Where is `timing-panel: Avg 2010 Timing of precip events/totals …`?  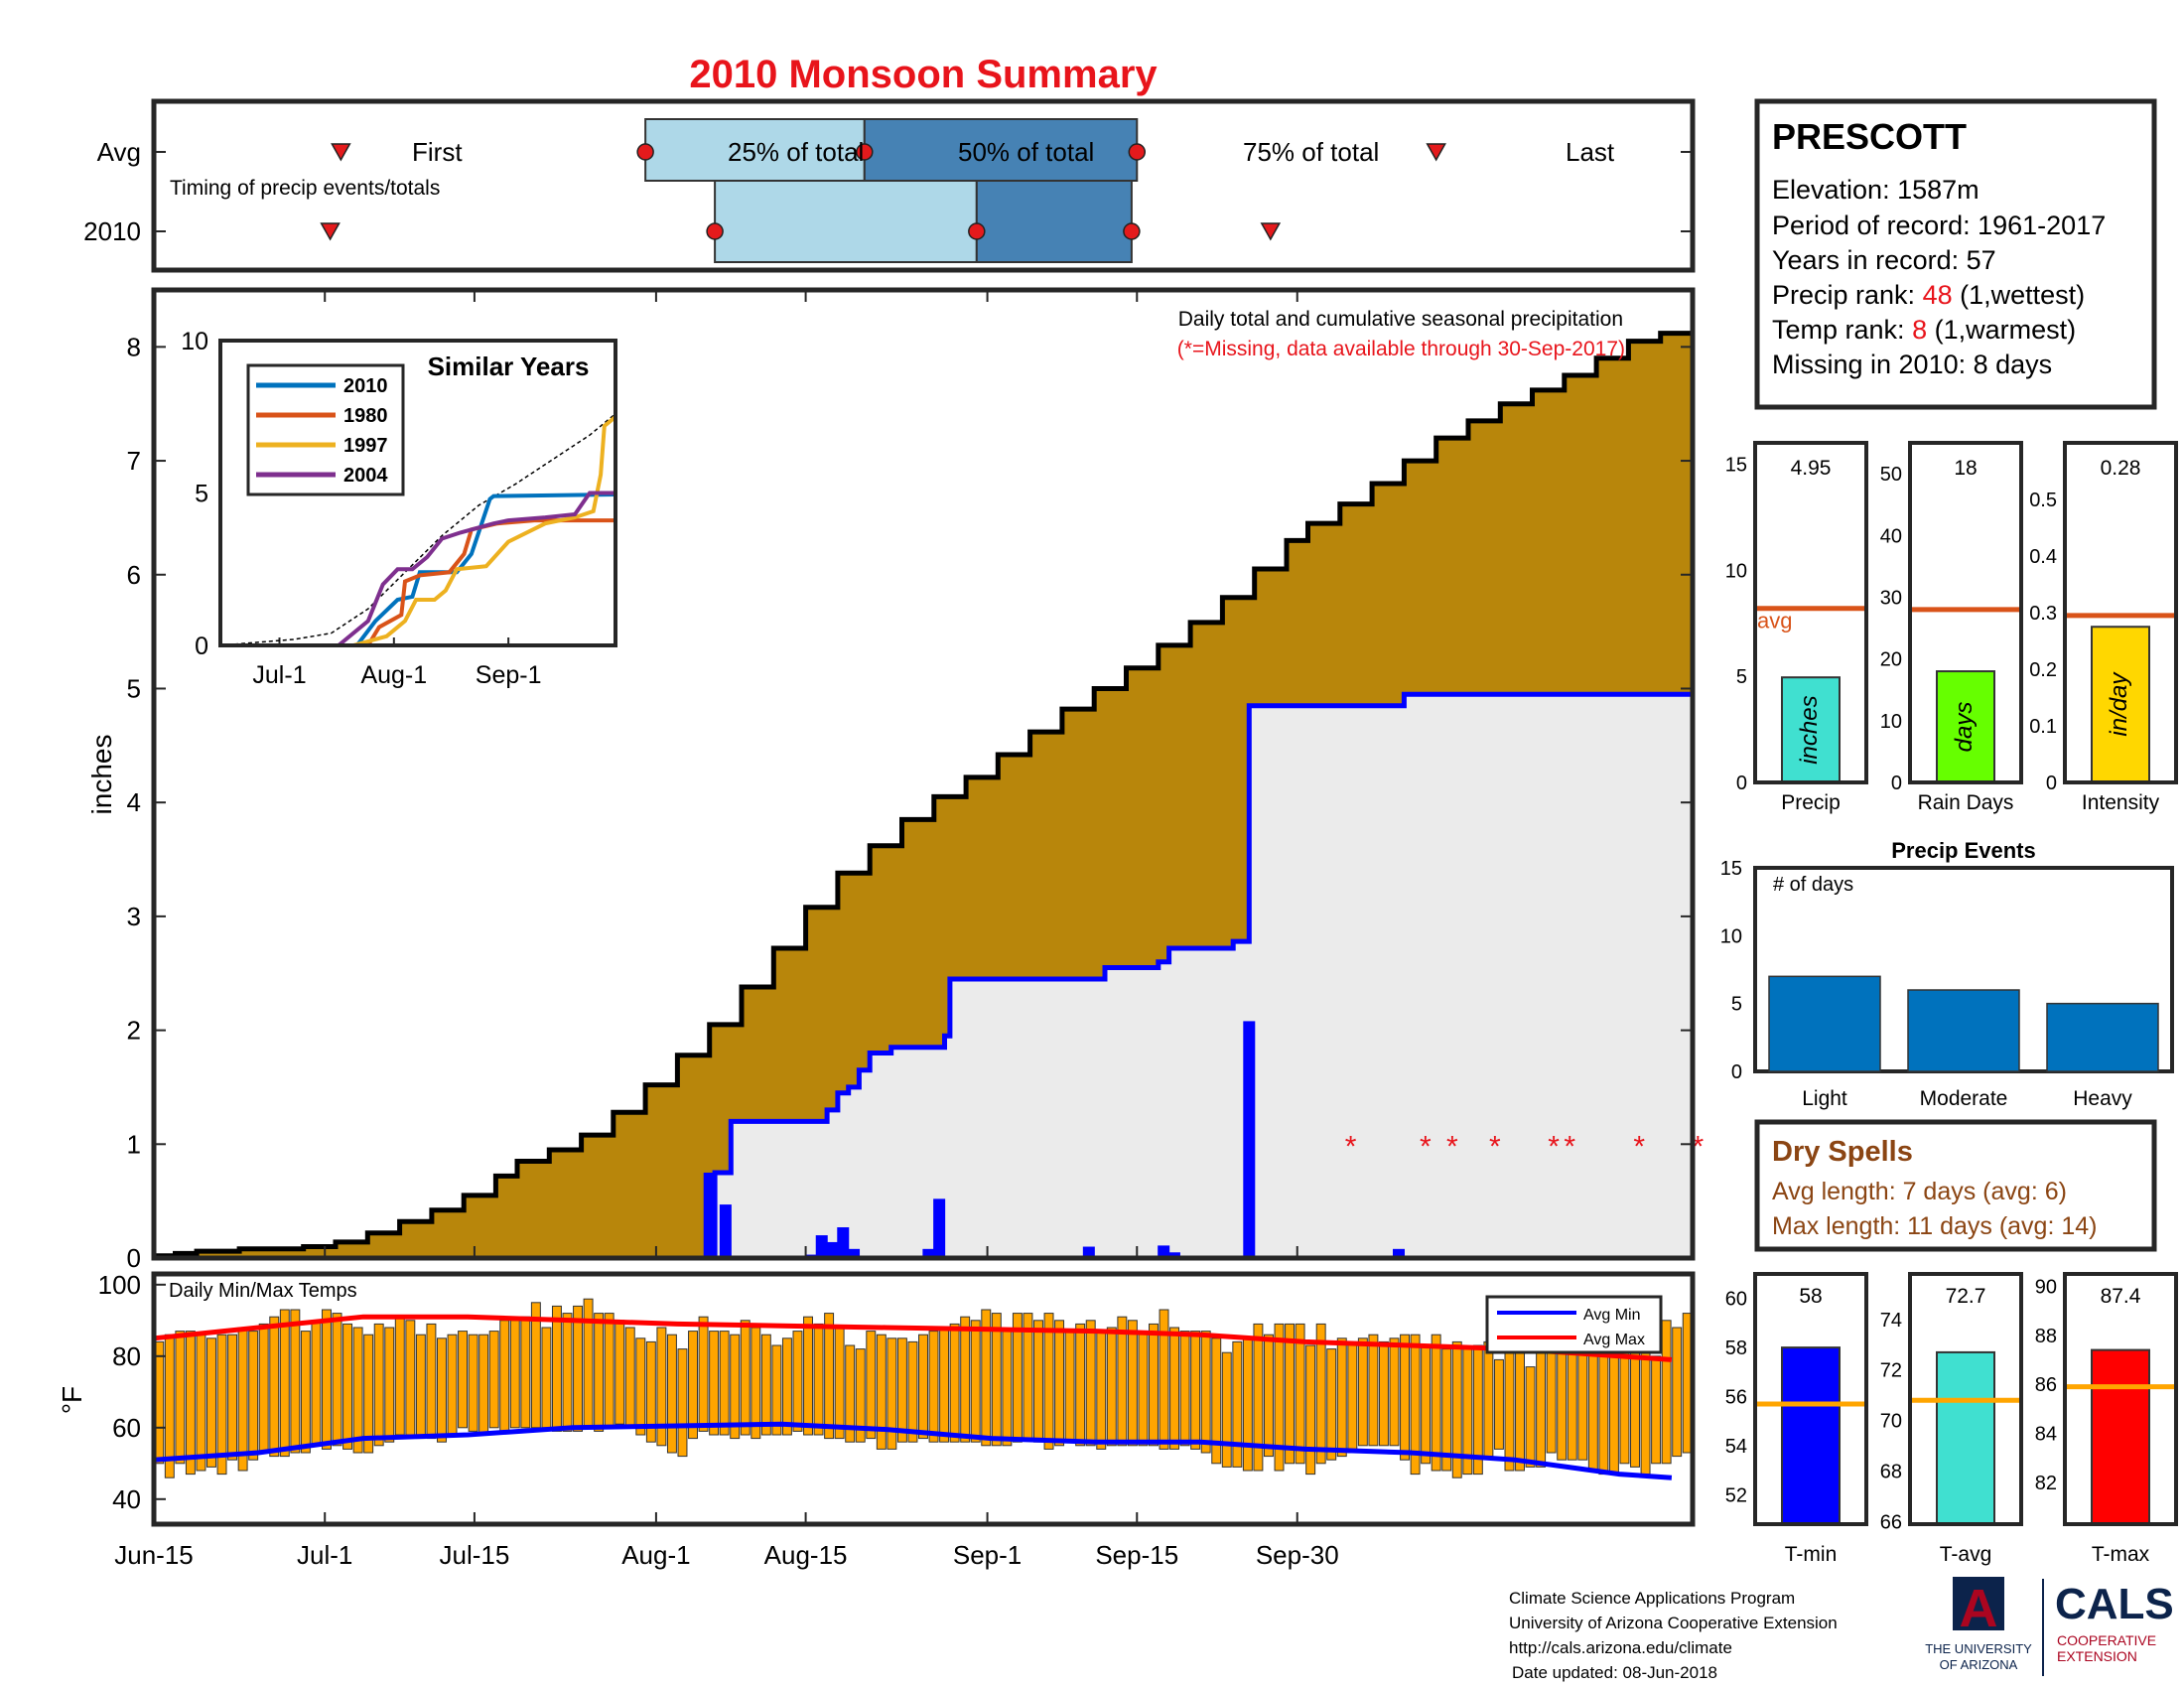 timing-panel: Avg 2010 Timing of precip events/totals … is located at coordinates (889, 185).